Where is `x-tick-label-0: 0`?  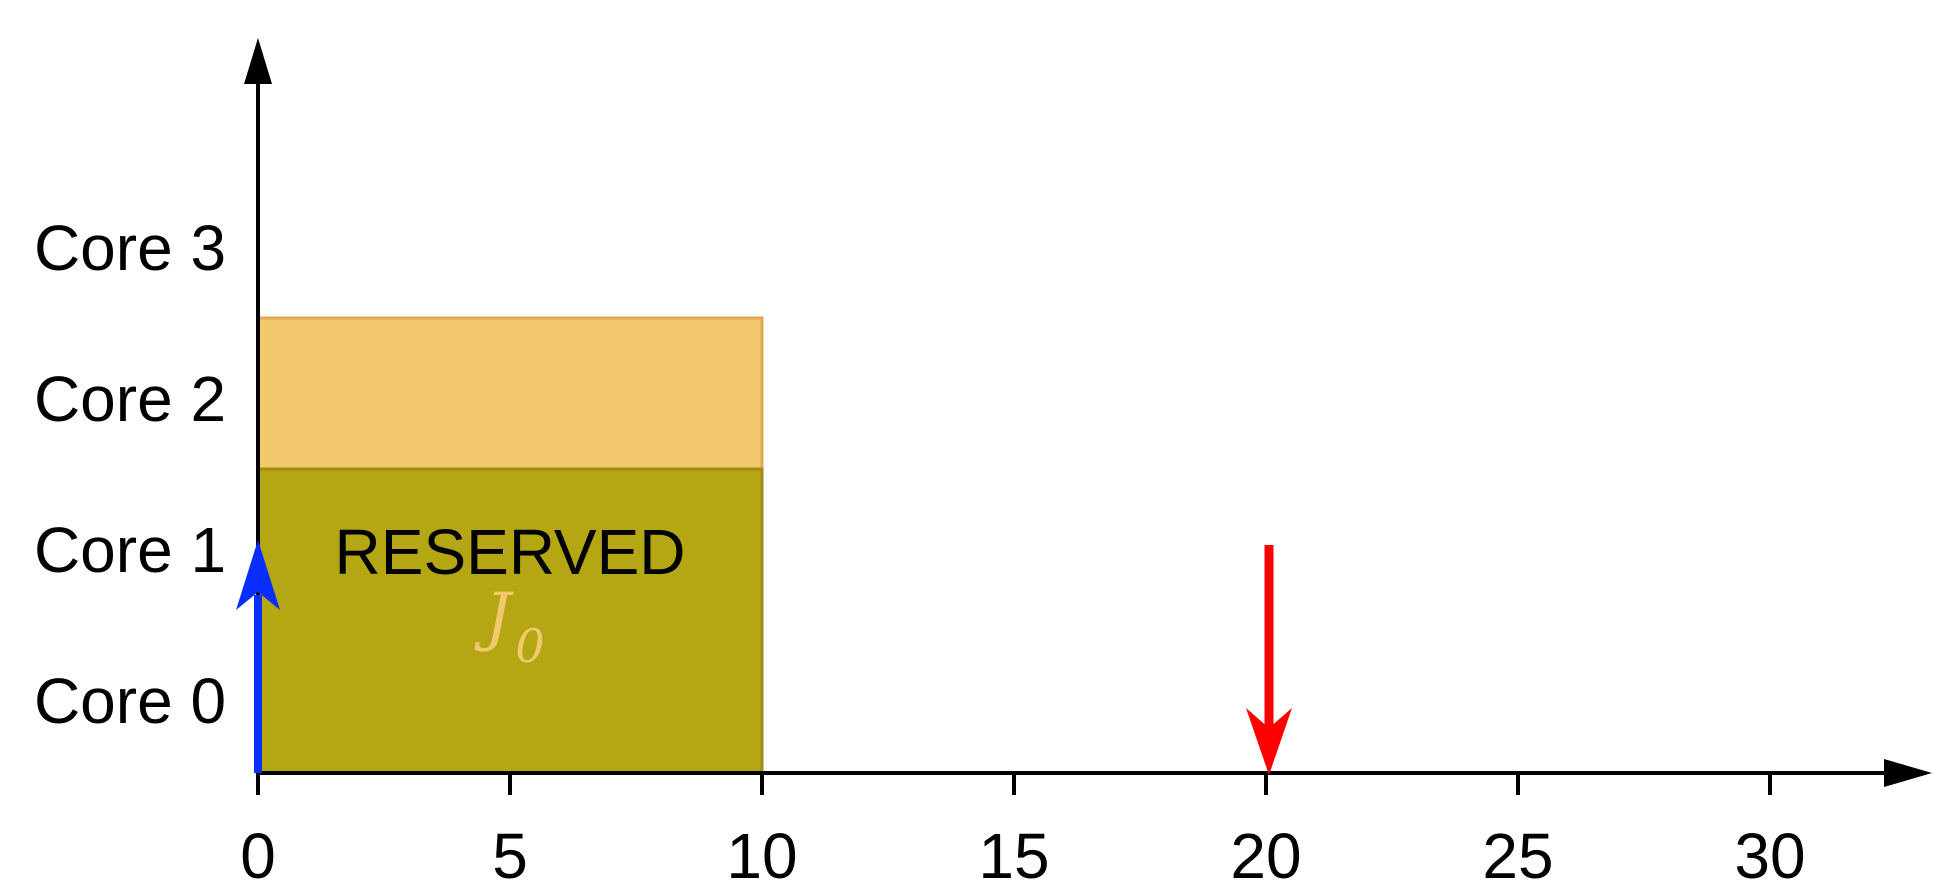 x-tick-label-0: 0 is located at coordinates (258, 856).